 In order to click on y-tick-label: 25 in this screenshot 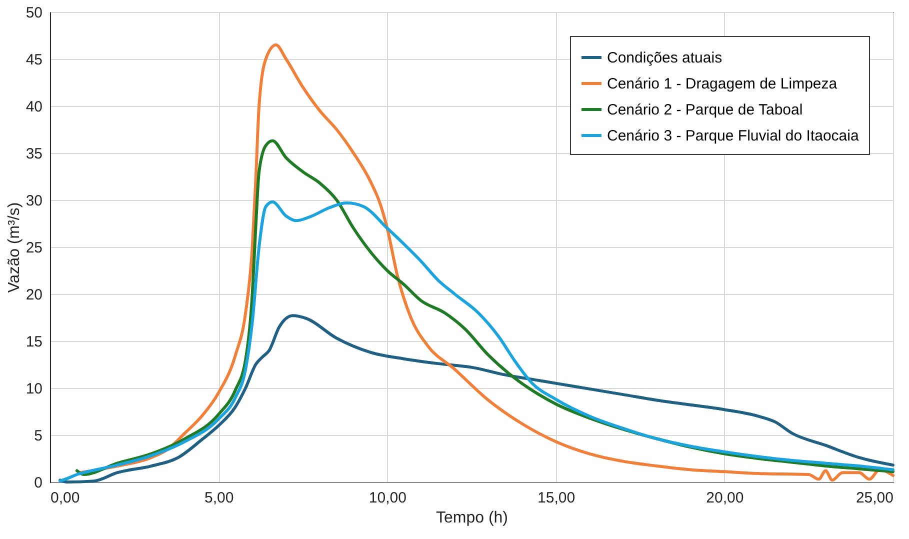, I will do `click(34, 248)`.